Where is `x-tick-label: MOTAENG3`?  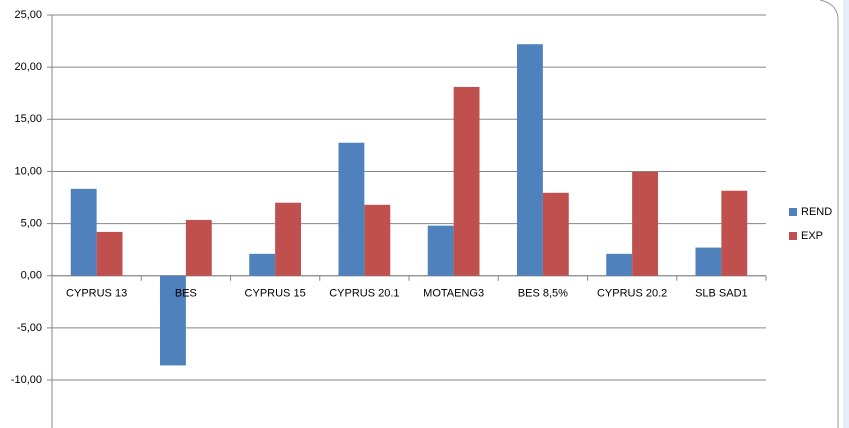
x-tick-label: MOTAENG3 is located at coordinates (453, 294).